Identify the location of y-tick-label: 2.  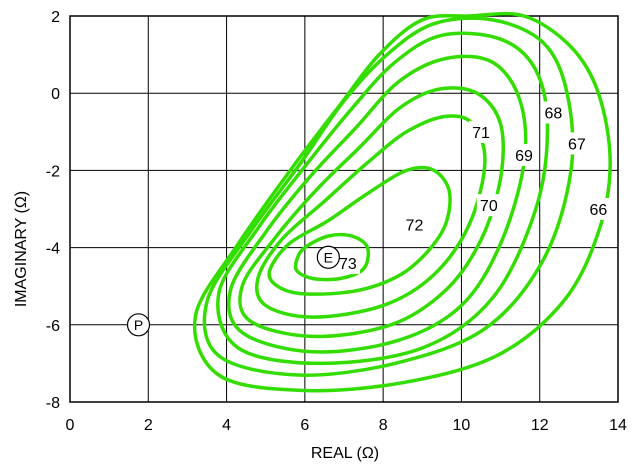
(55, 17).